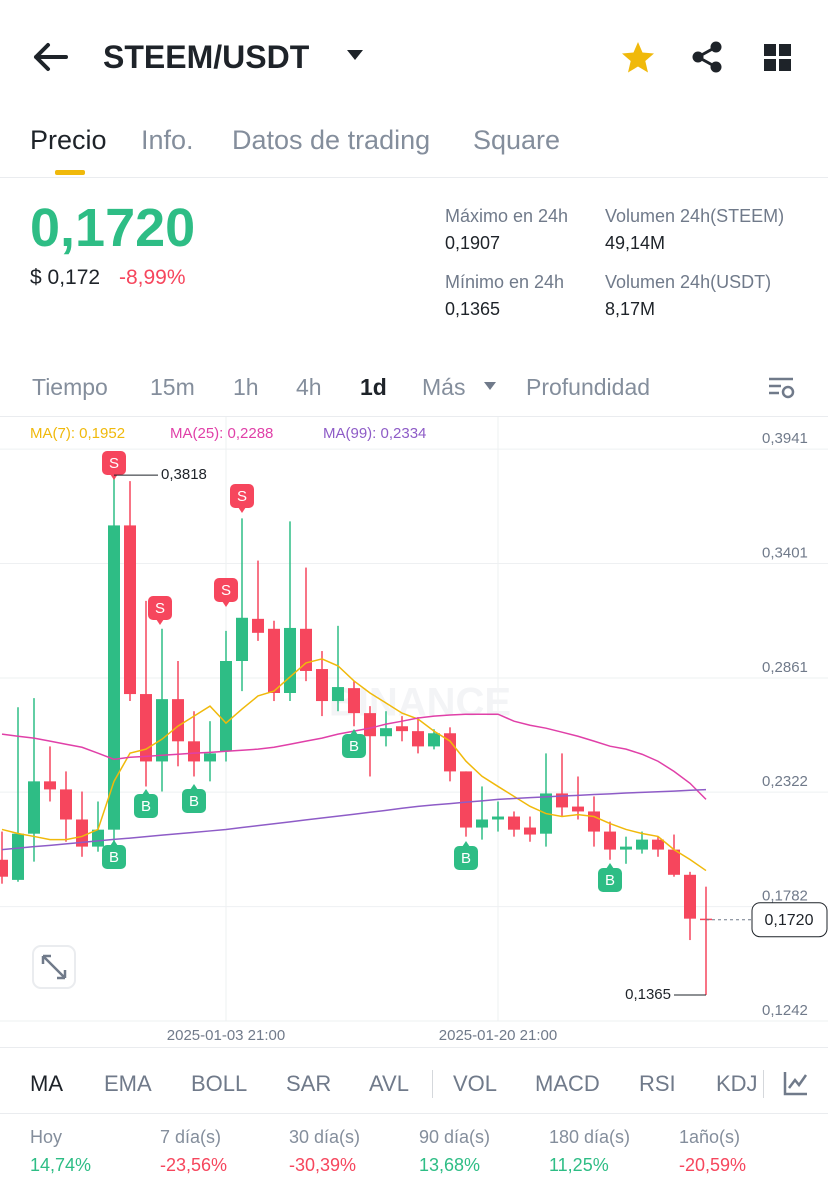 The height and width of the screenshot is (1185, 828). What do you see at coordinates (61, 1165) in the screenshot?
I see `period-change: 14,74%` at bounding box center [61, 1165].